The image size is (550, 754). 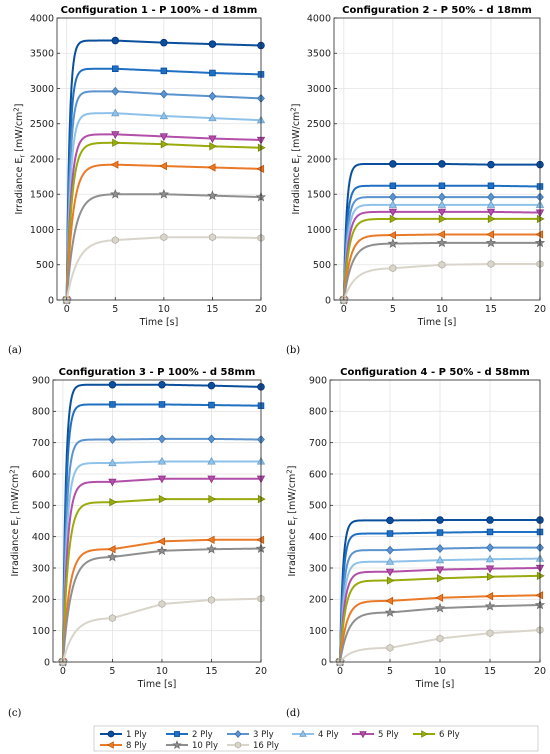 What do you see at coordinates (157, 521) in the screenshot?
I see `plot-area` at bounding box center [157, 521].